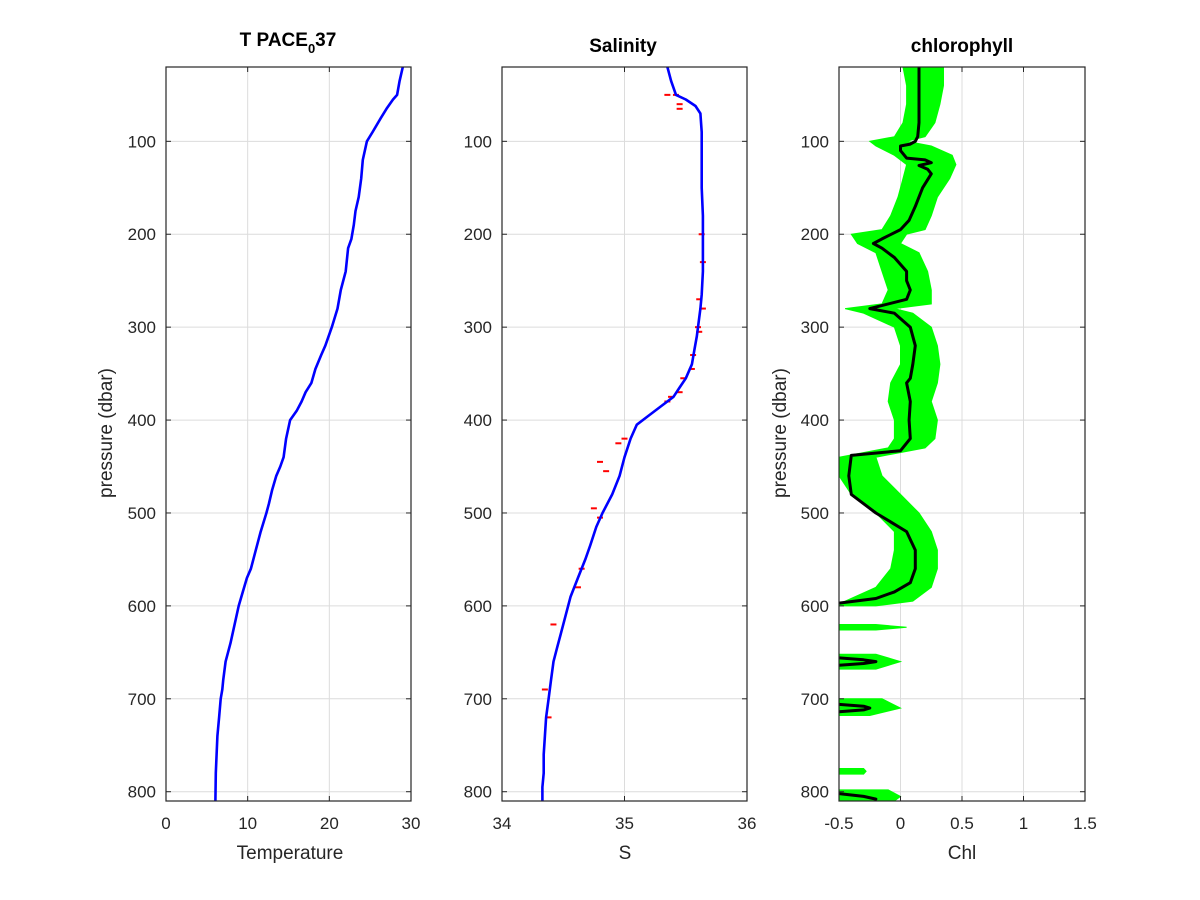  I want to click on temperature-y-axis-label: pressure (dbar), so click(106, 433).